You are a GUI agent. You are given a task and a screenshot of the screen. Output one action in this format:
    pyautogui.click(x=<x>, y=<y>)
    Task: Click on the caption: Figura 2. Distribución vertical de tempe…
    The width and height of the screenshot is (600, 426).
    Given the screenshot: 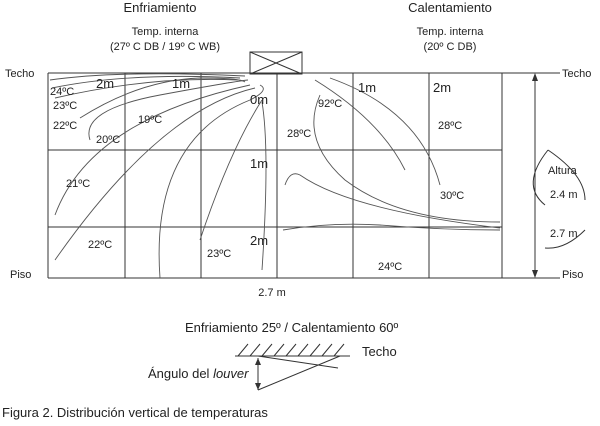 What is the action you would take?
    pyautogui.click(x=135, y=412)
    